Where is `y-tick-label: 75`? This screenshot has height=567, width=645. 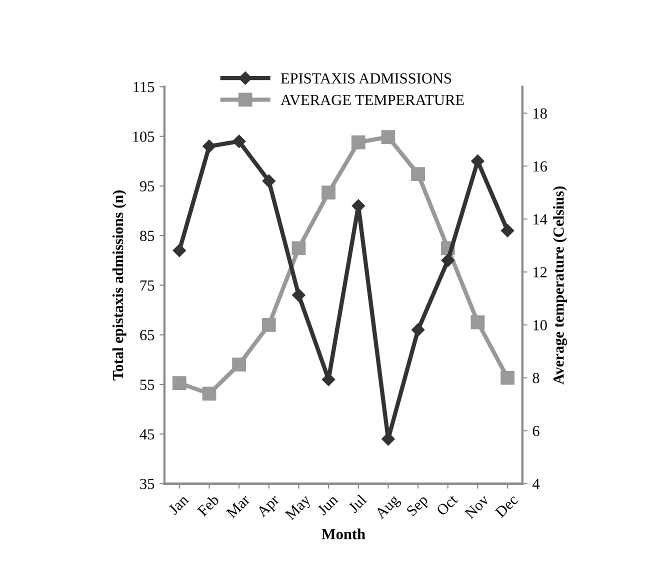
y-tick-label: 75 is located at coordinates (147, 285).